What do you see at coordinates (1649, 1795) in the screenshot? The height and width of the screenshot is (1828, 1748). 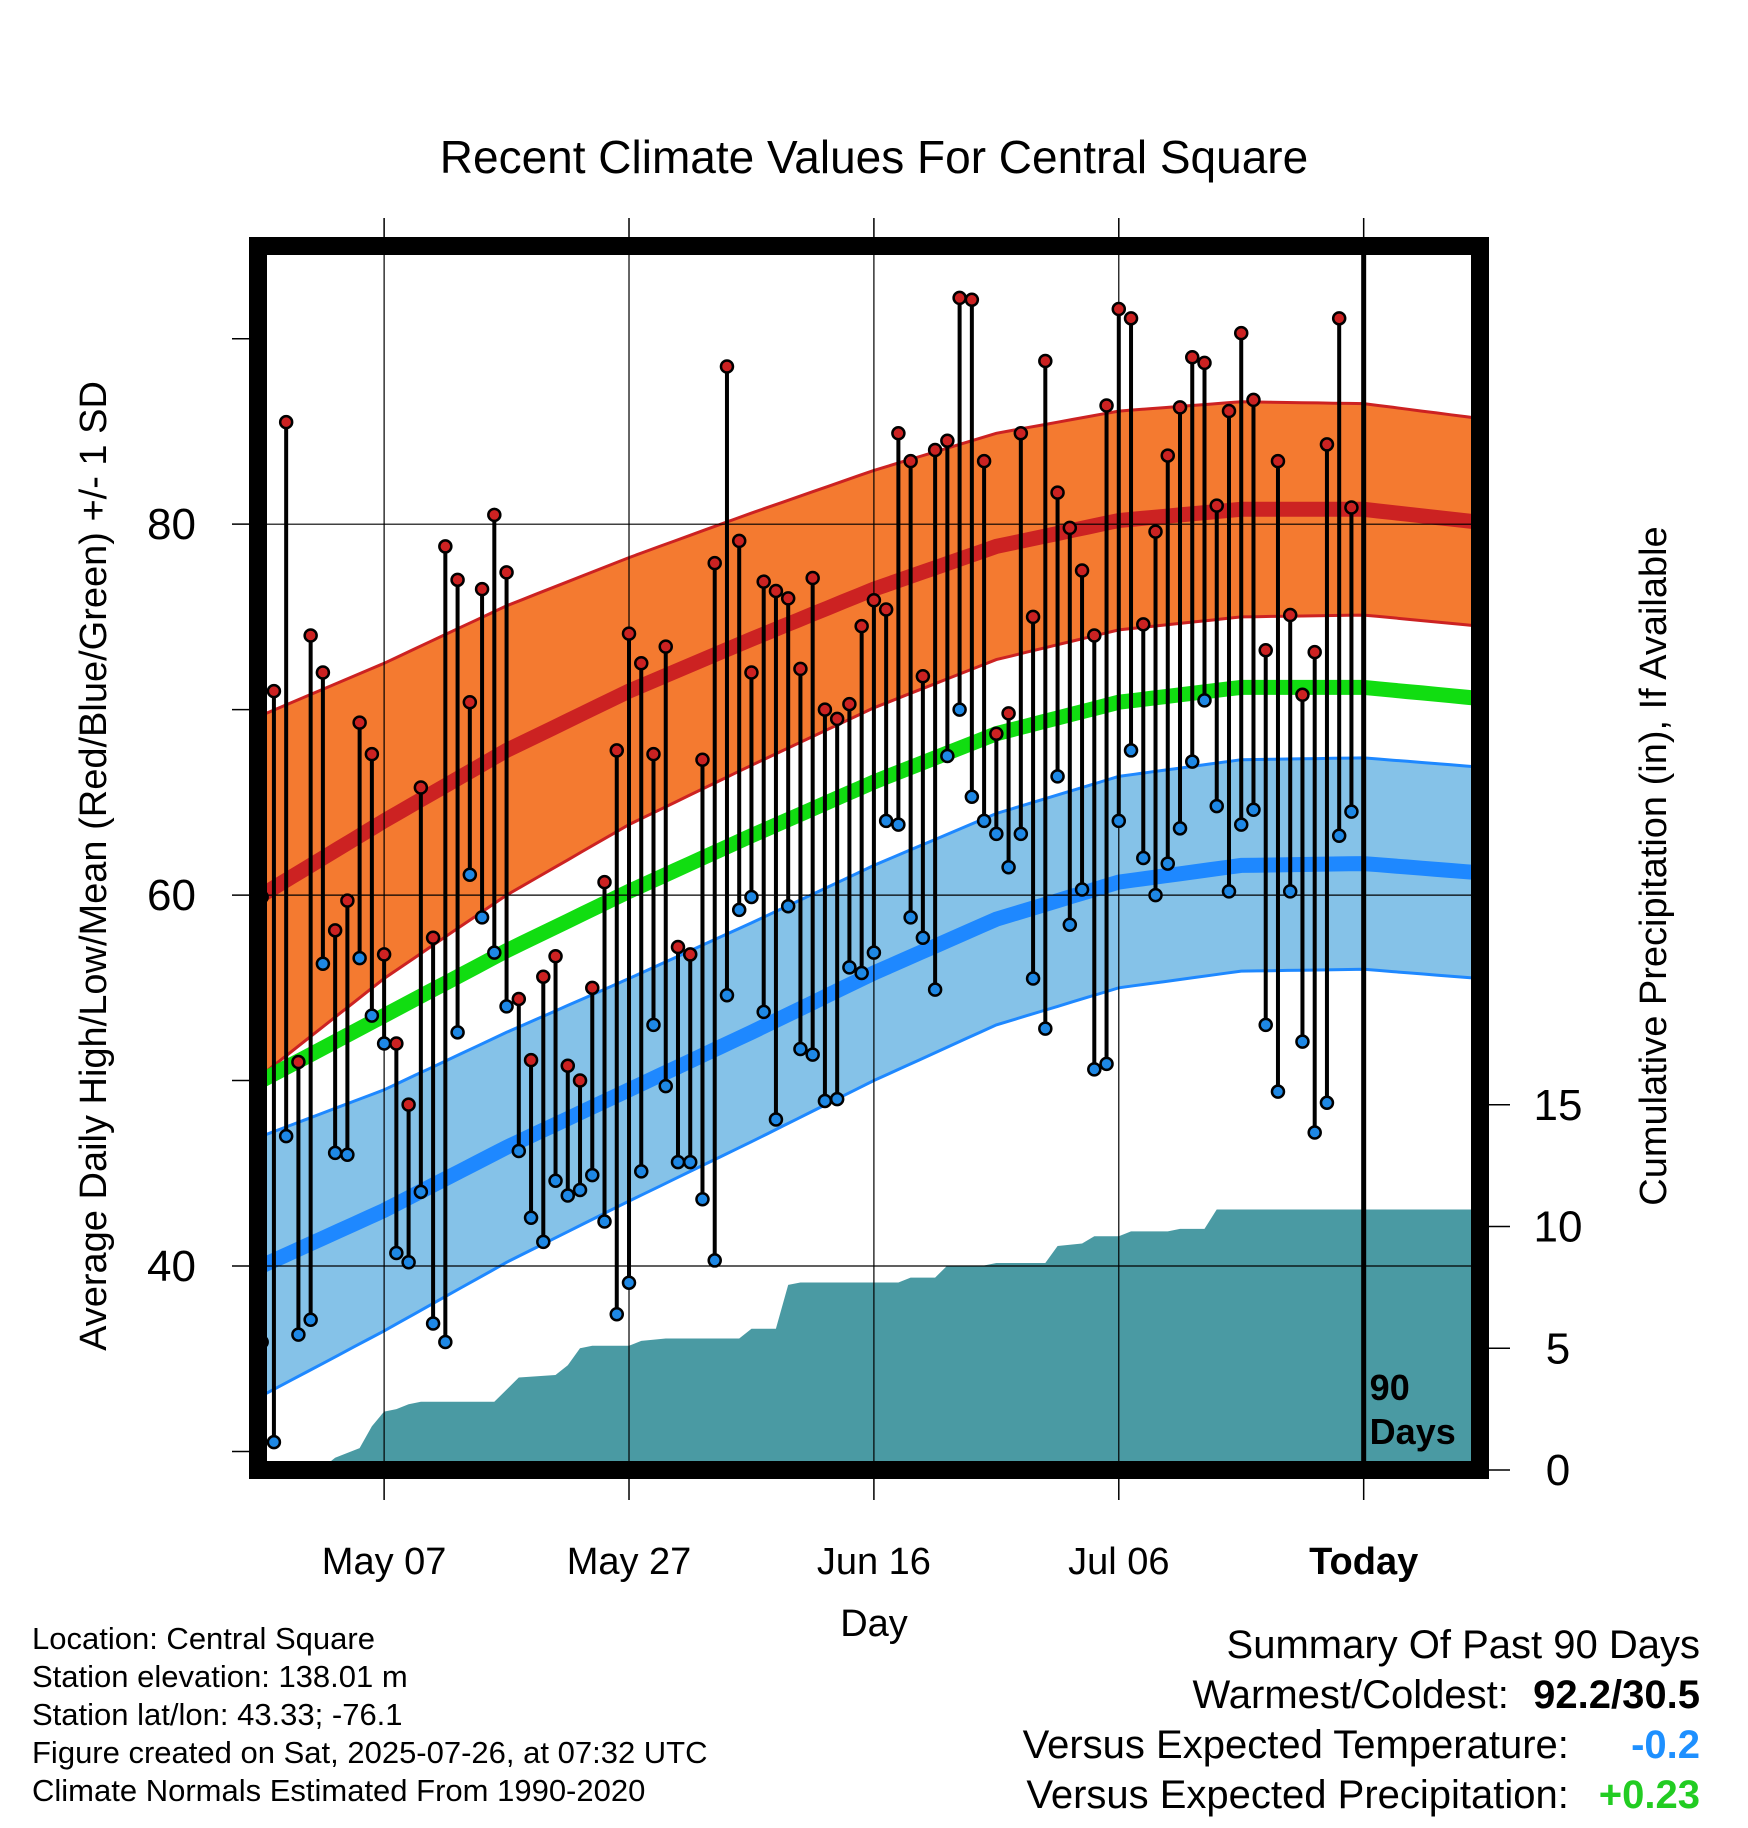 I see `precip-deviation-value: +0.23` at bounding box center [1649, 1795].